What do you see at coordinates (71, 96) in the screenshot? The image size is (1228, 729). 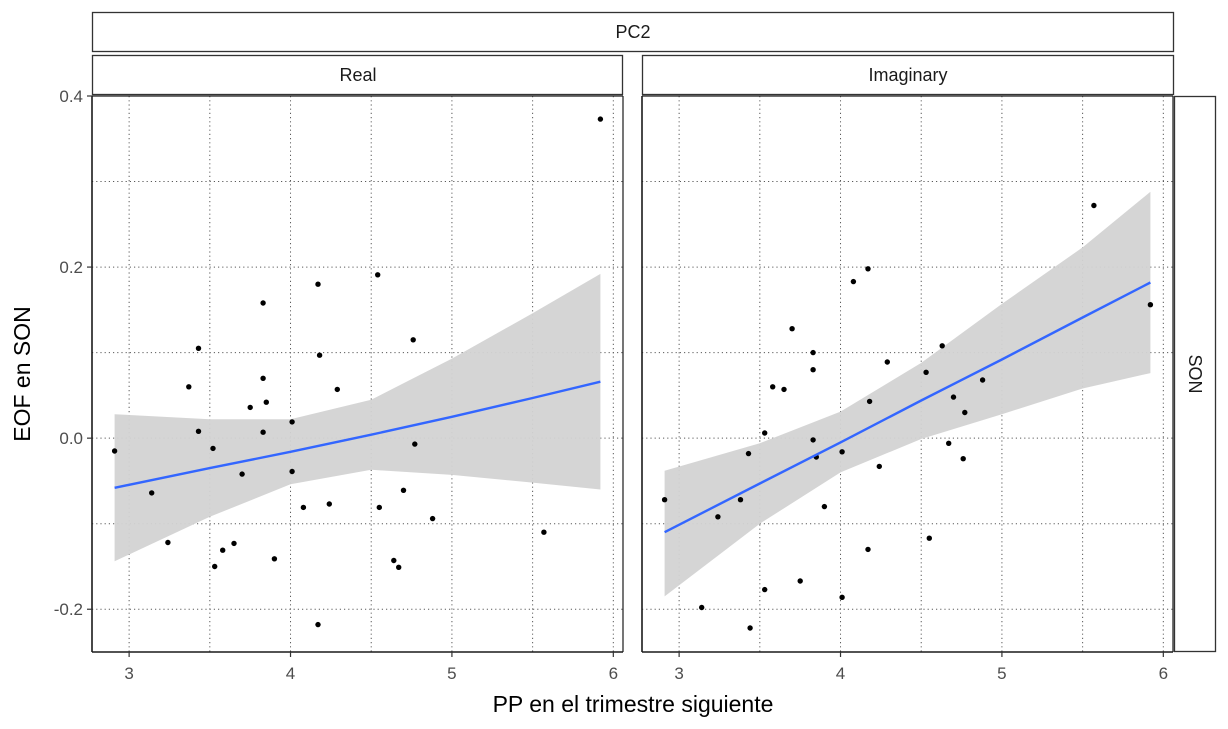 I see `y-tick-label: 0.4` at bounding box center [71, 96].